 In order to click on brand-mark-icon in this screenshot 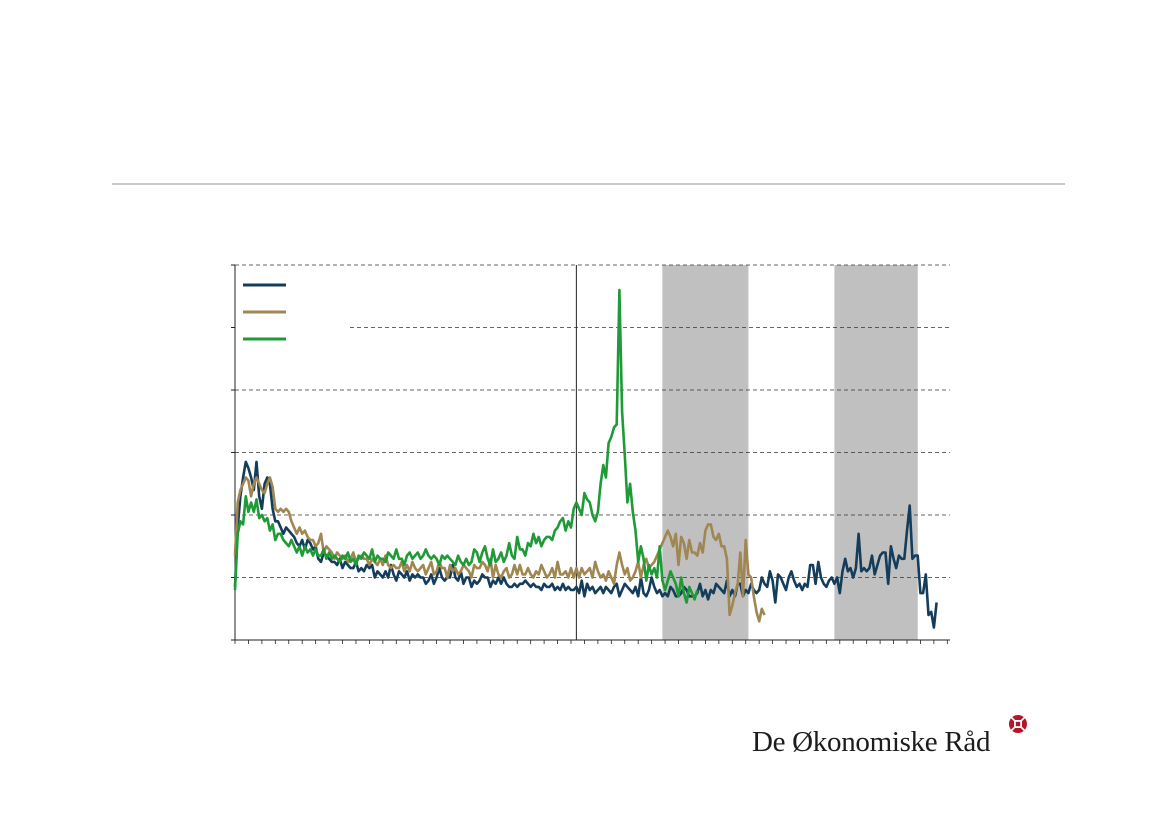, I will do `click(1018, 724)`.